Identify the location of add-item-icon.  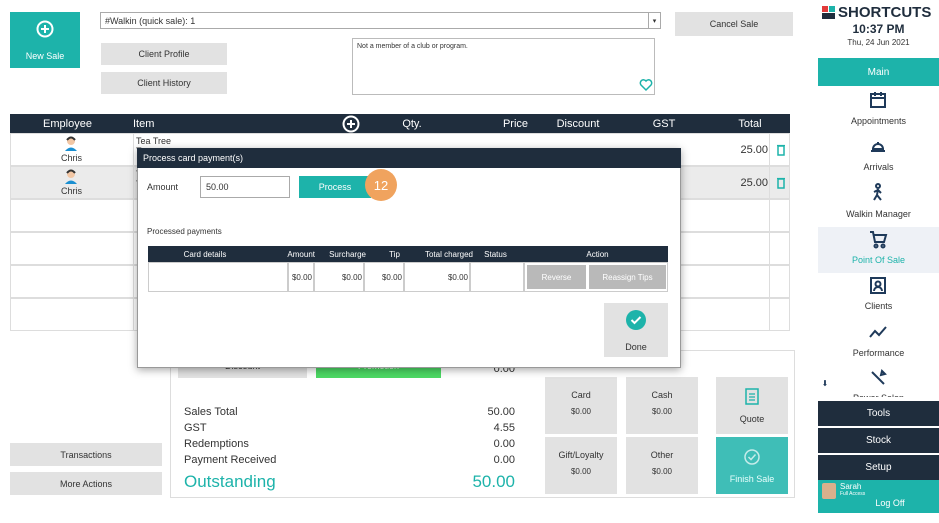
(351, 124).